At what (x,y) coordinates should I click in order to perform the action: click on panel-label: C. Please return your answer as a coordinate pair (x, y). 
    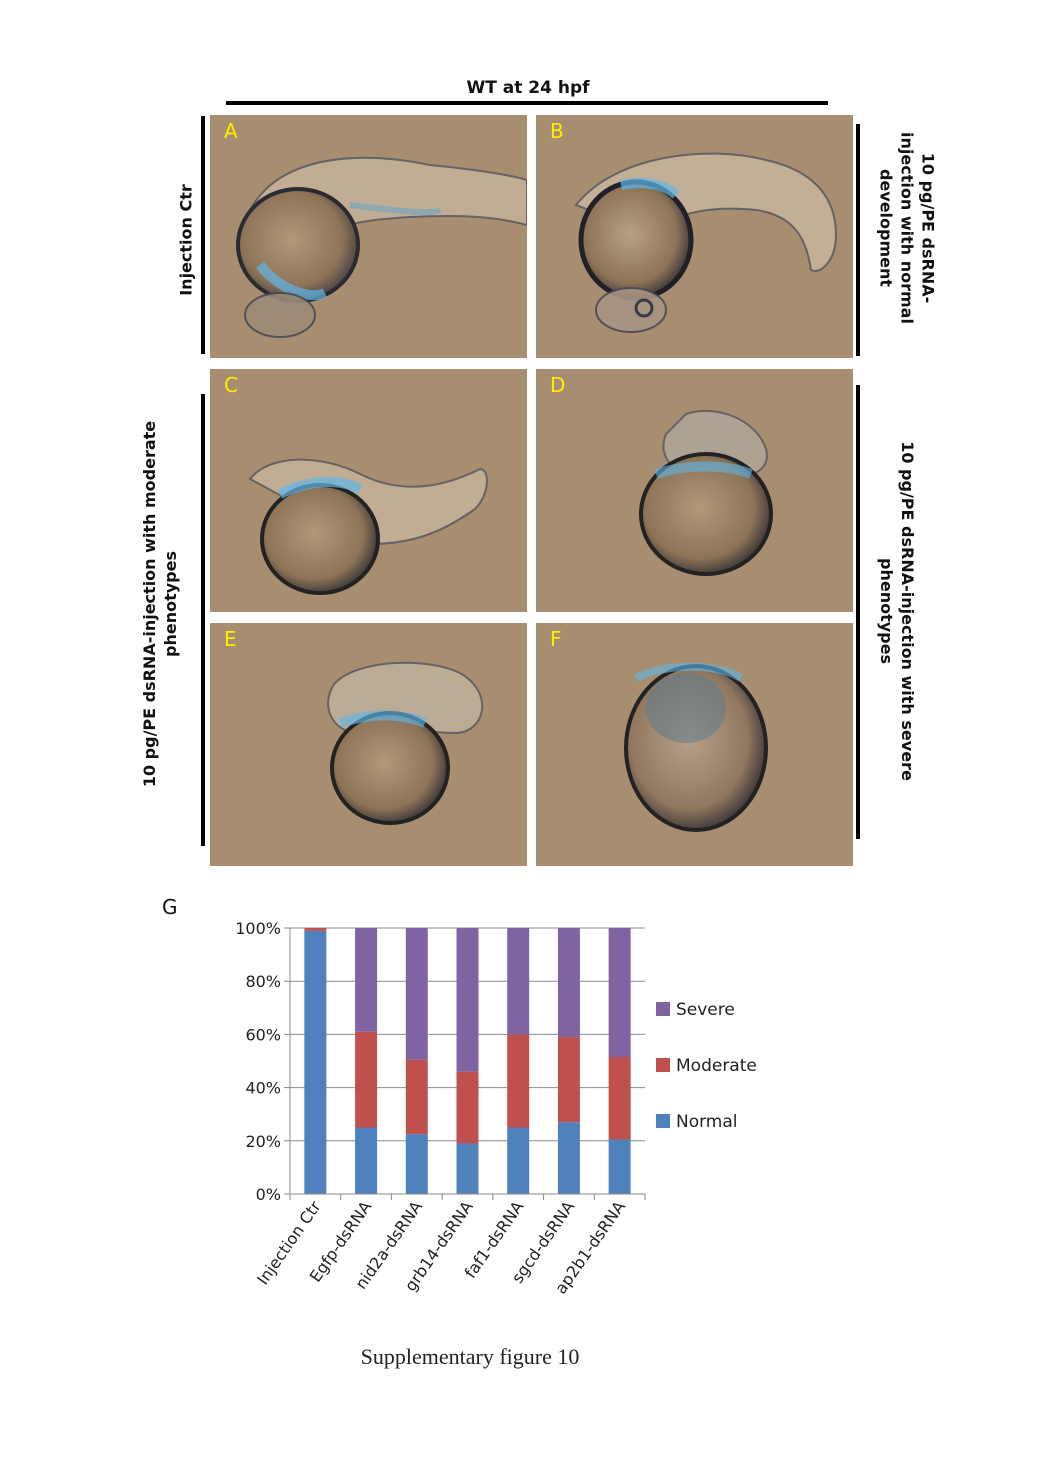
    Looking at the image, I should click on (231, 385).